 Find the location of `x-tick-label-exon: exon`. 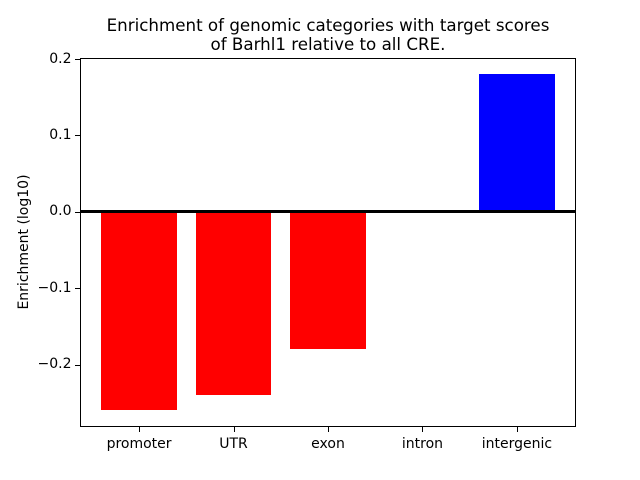

x-tick-label-exon: exon is located at coordinates (328, 443).